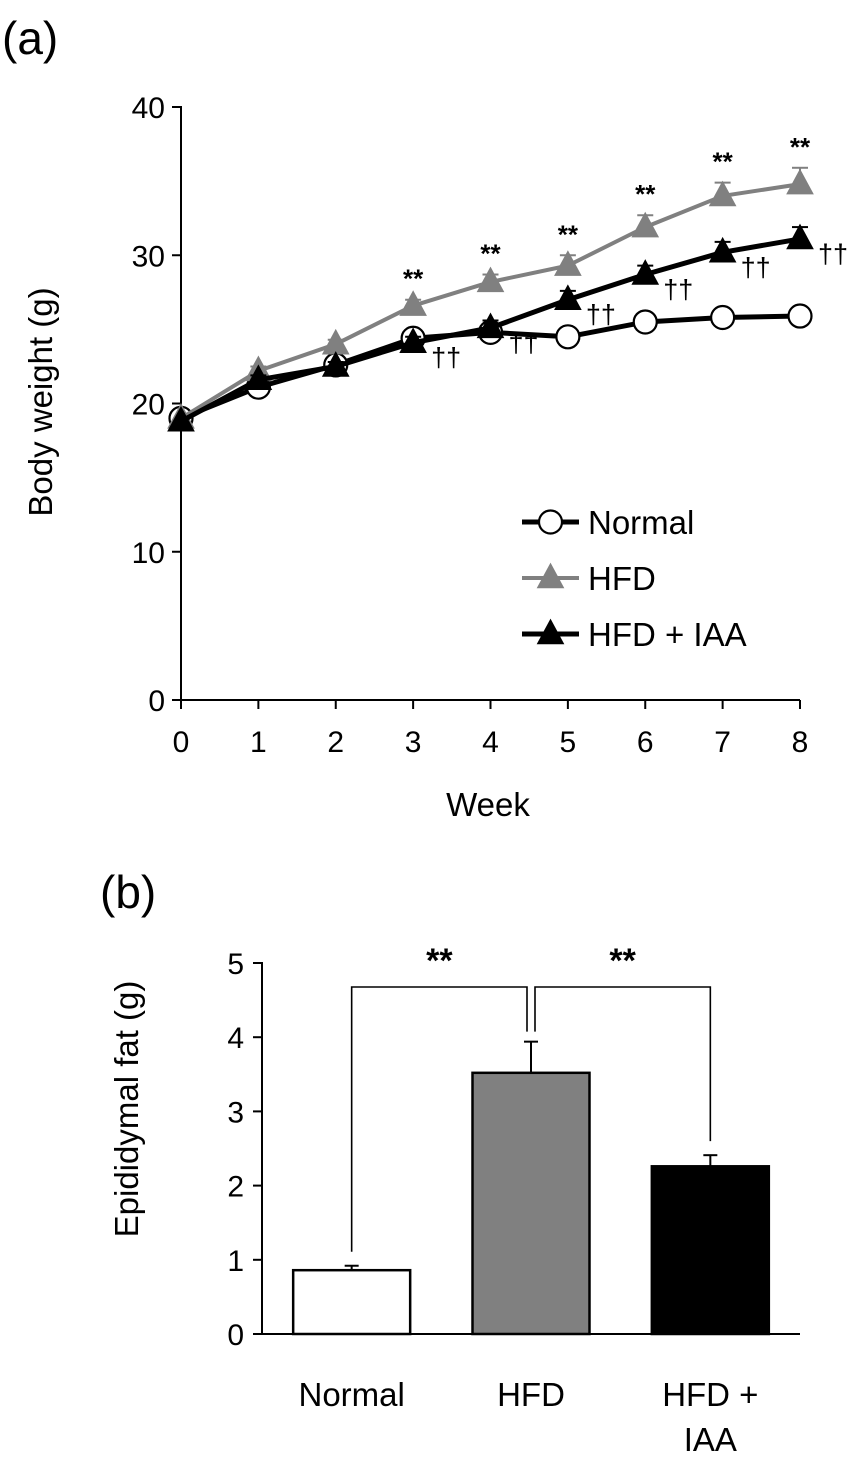 Image resolution: width=850 pixels, height=1465 pixels. Describe the element at coordinates (413, 742) in the screenshot. I see `x-tick-label: 3` at that location.